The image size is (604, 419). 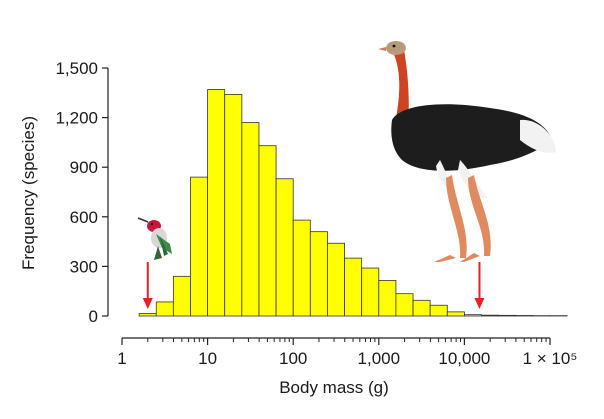 I want to click on y-tick-label: 600, so click(x=84, y=217).